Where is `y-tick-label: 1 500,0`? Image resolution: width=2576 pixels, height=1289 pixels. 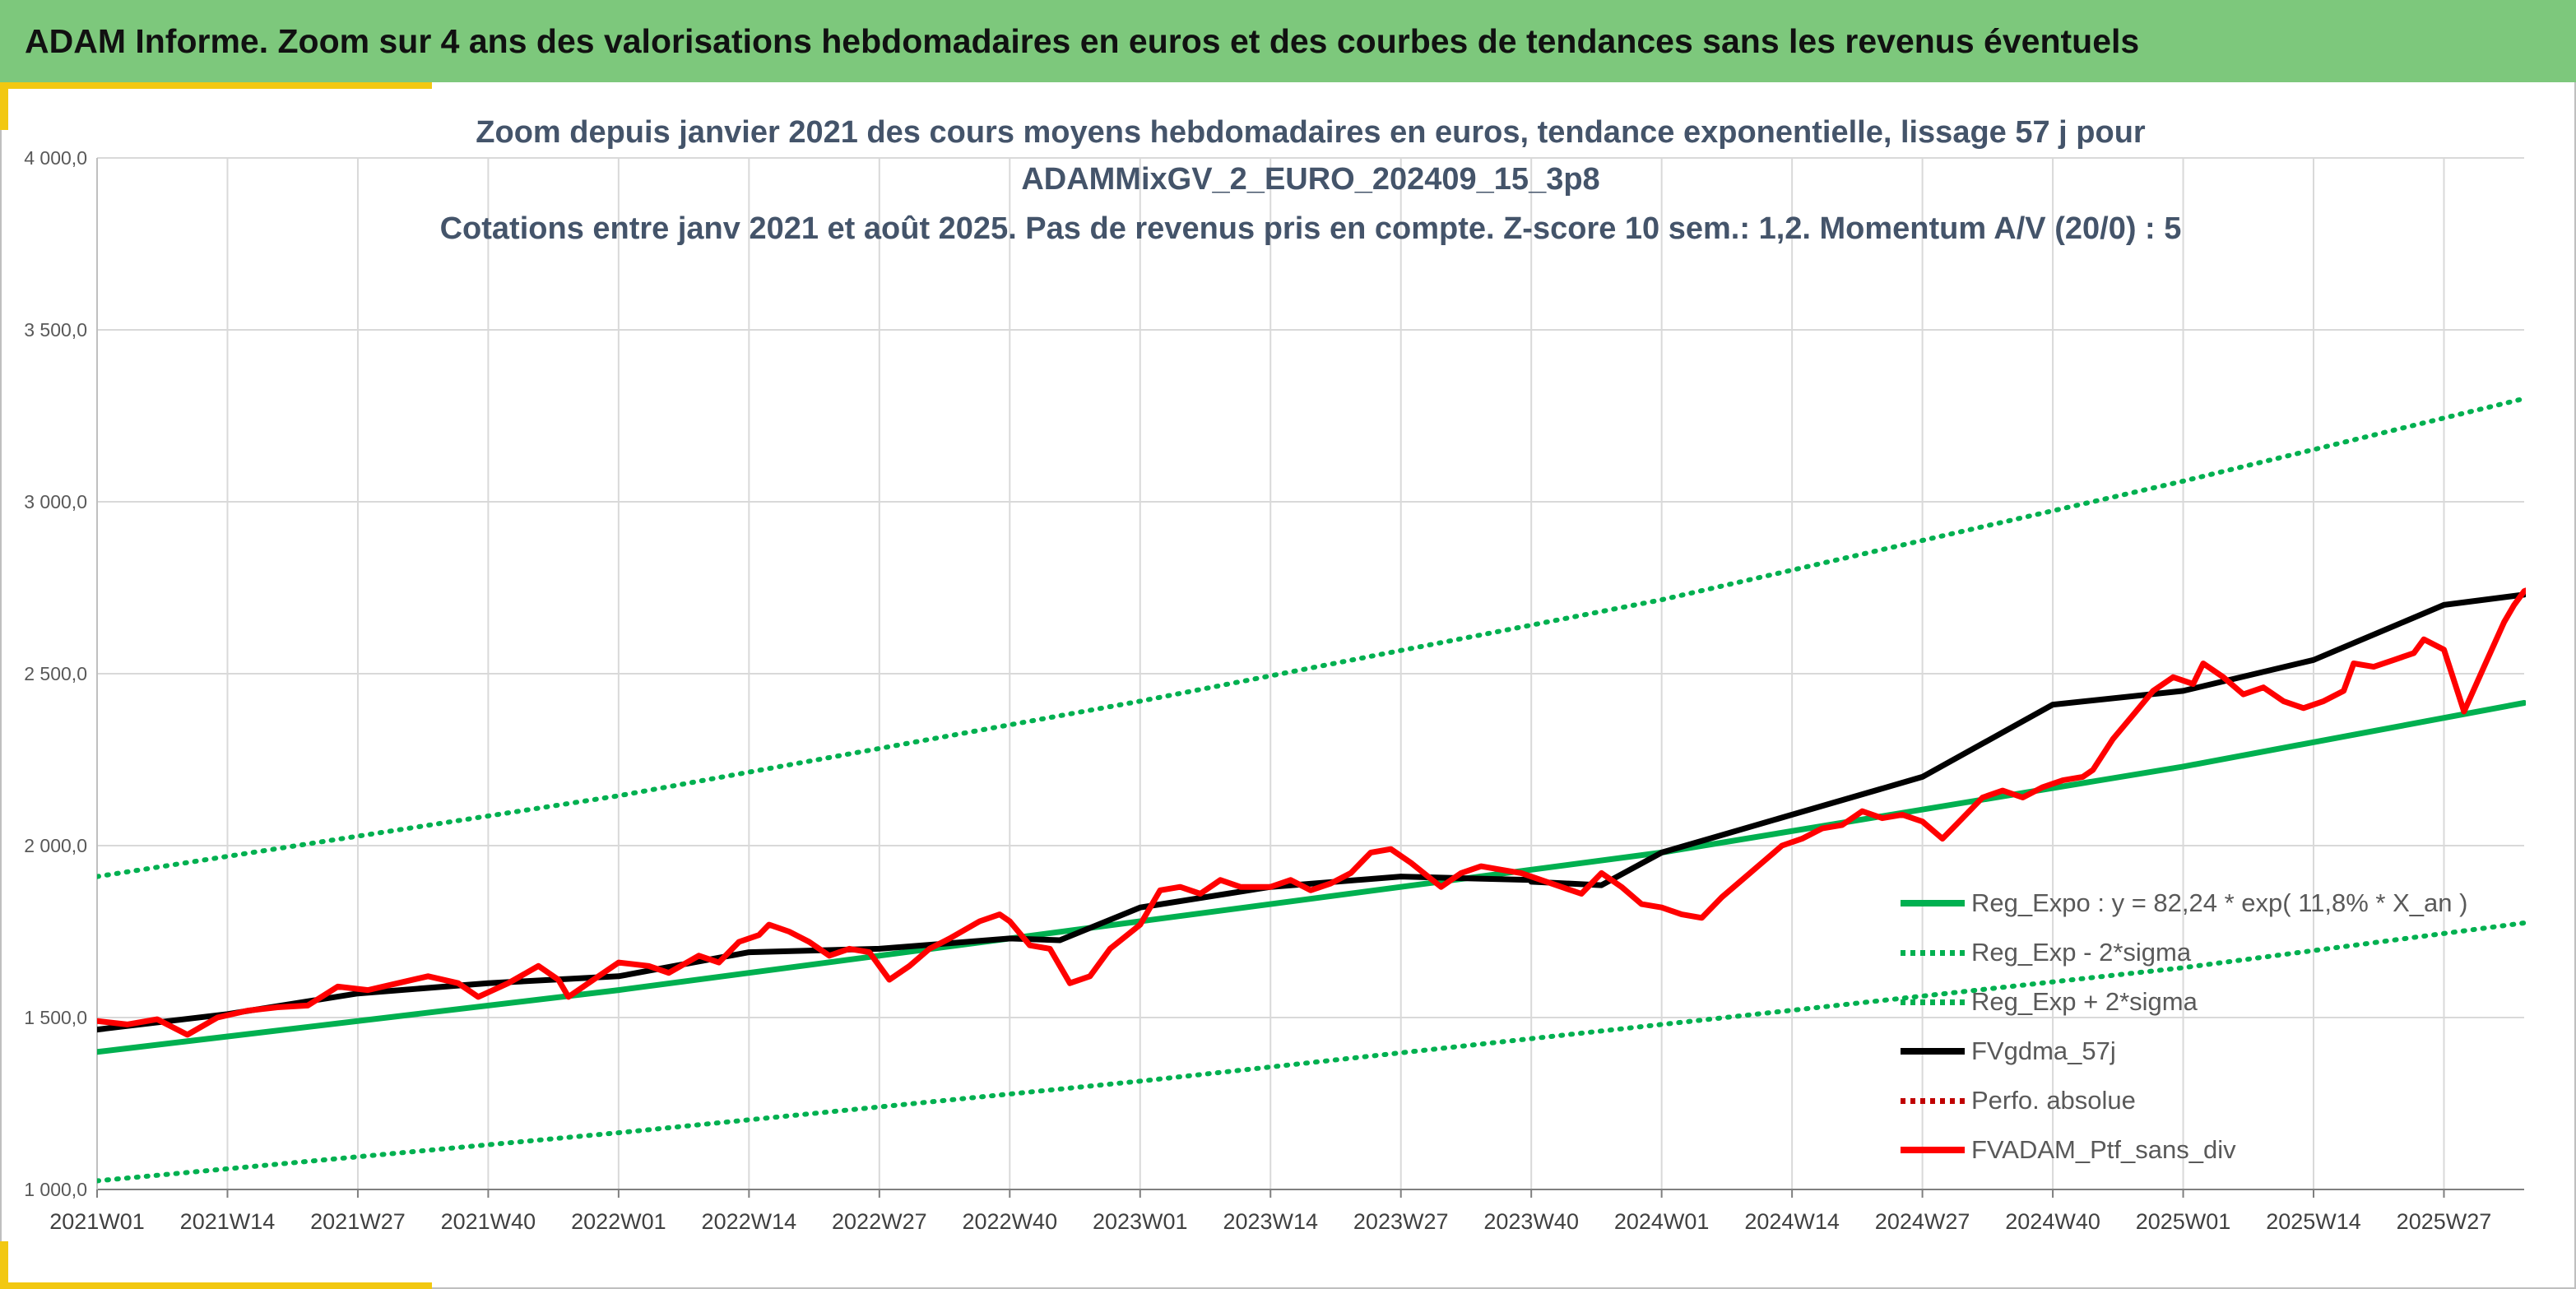
y-tick-label: 1 500,0 is located at coordinates (56, 1017).